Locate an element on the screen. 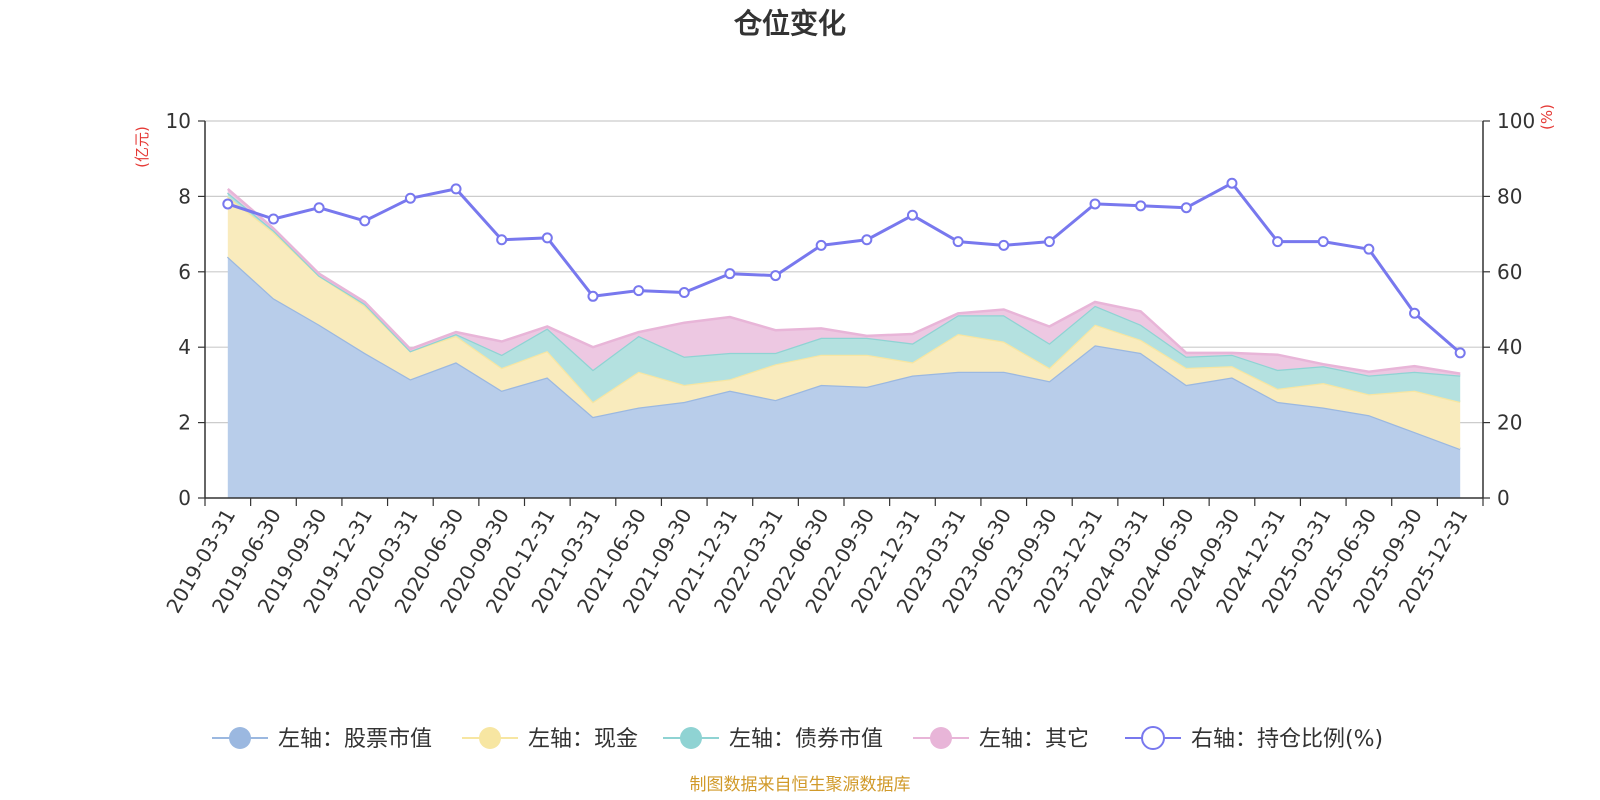  legend-label: 右轴：持仓比例(%) is located at coordinates (1287, 739).